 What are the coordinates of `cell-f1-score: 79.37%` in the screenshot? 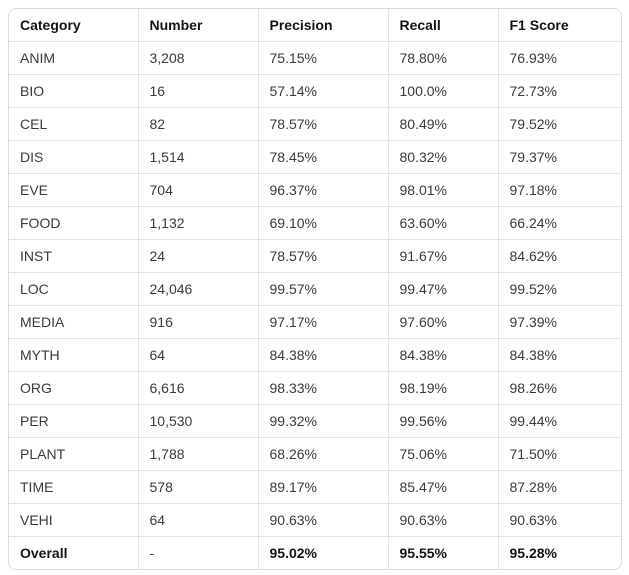 It's located at (559, 157).